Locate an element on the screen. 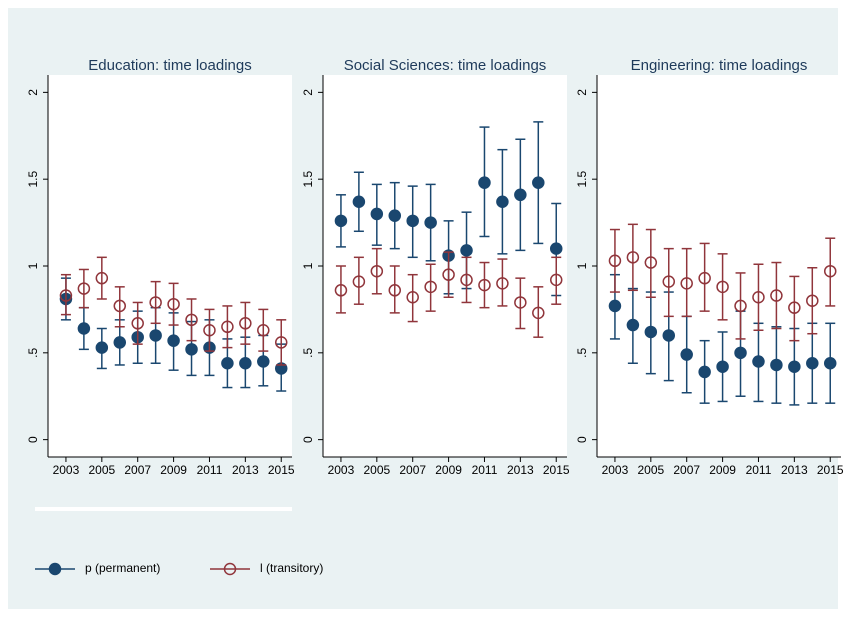 This screenshot has height=617, width=846. panel-title: Social Sciences: time loadings is located at coordinates (445, 65).